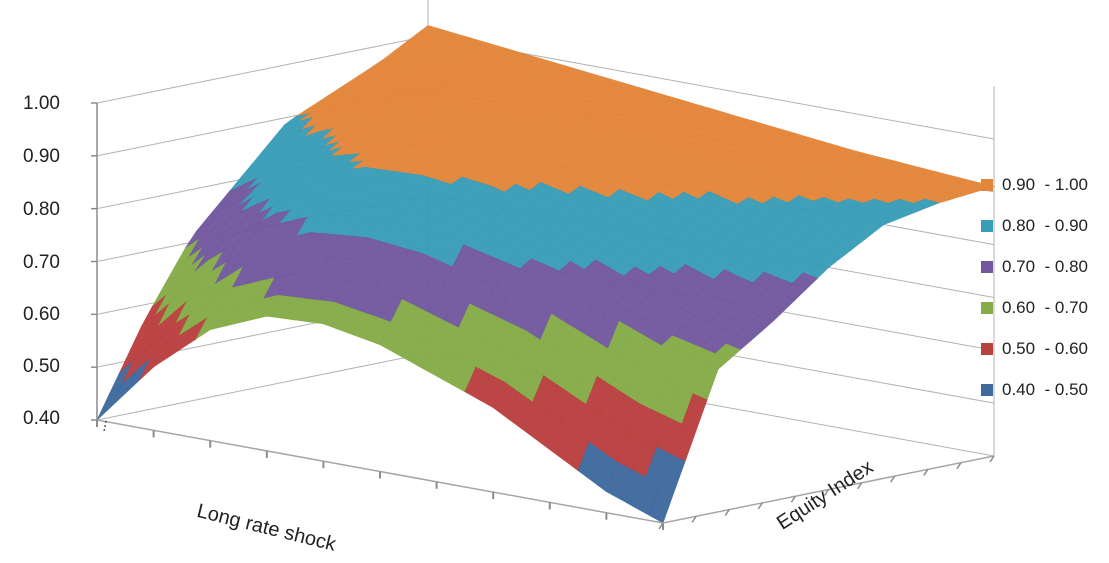 This screenshot has height=563, width=1109. I want to click on z-tick-label: 1.00, so click(41, 103).